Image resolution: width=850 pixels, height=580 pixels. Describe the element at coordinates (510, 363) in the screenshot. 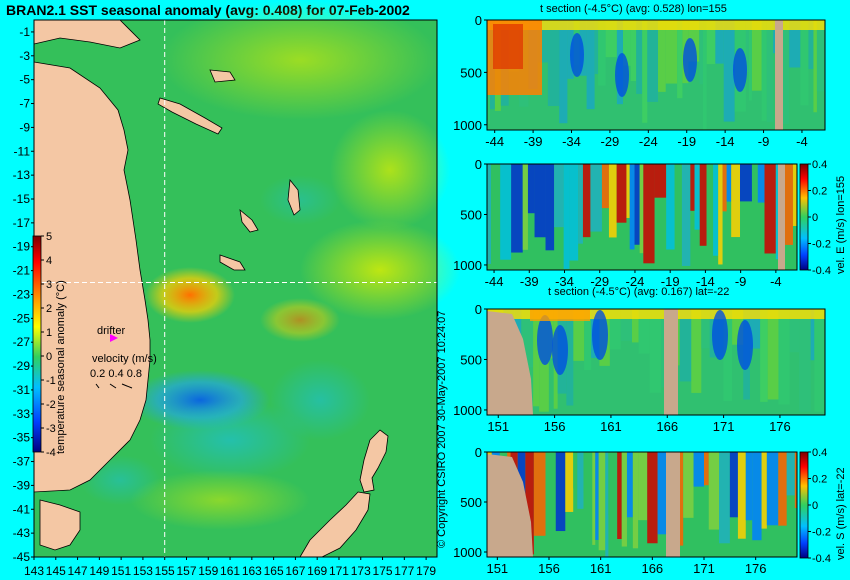

I see `t-section-lat-land-shelf` at that location.